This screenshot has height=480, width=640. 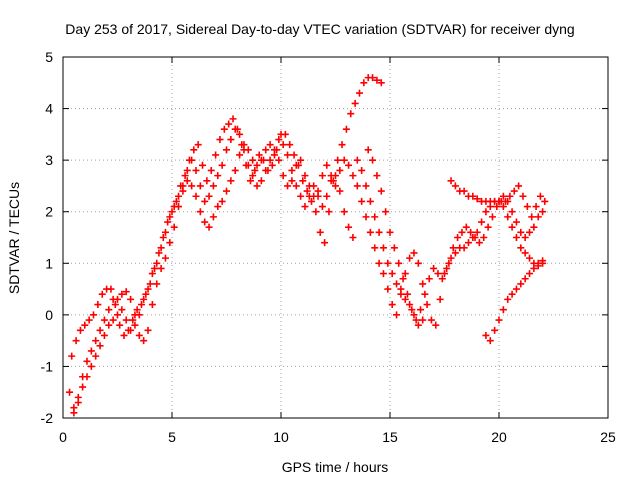 I want to click on x-tick-label: 5, so click(x=172, y=437).